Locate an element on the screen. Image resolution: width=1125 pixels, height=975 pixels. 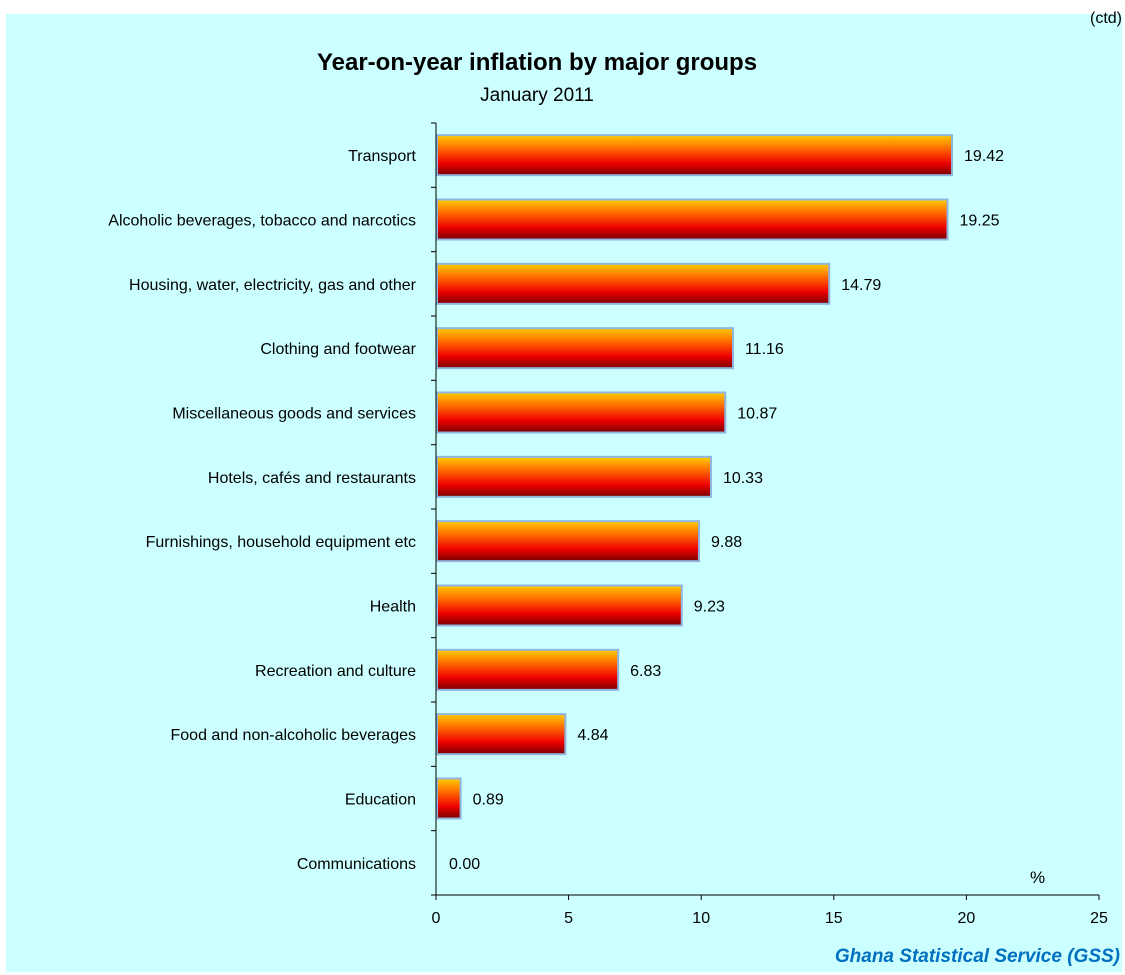
continued-note: (ctd) is located at coordinates (1106, 18).